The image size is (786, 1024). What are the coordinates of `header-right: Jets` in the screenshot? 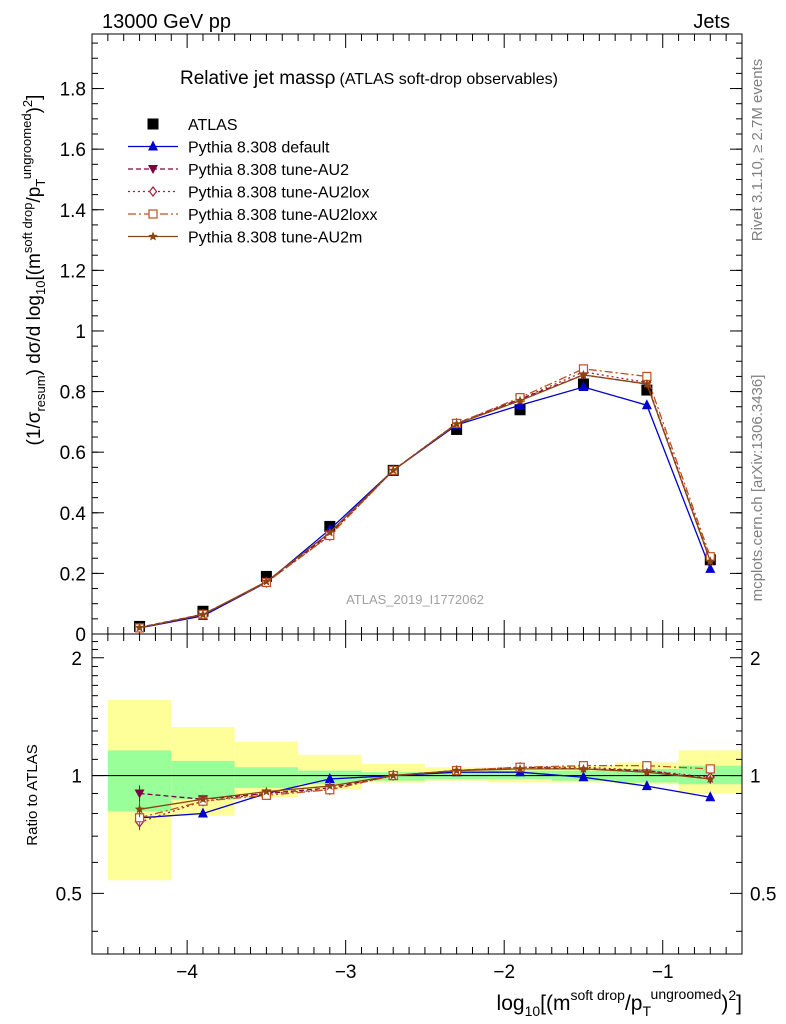 It's located at (711, 22).